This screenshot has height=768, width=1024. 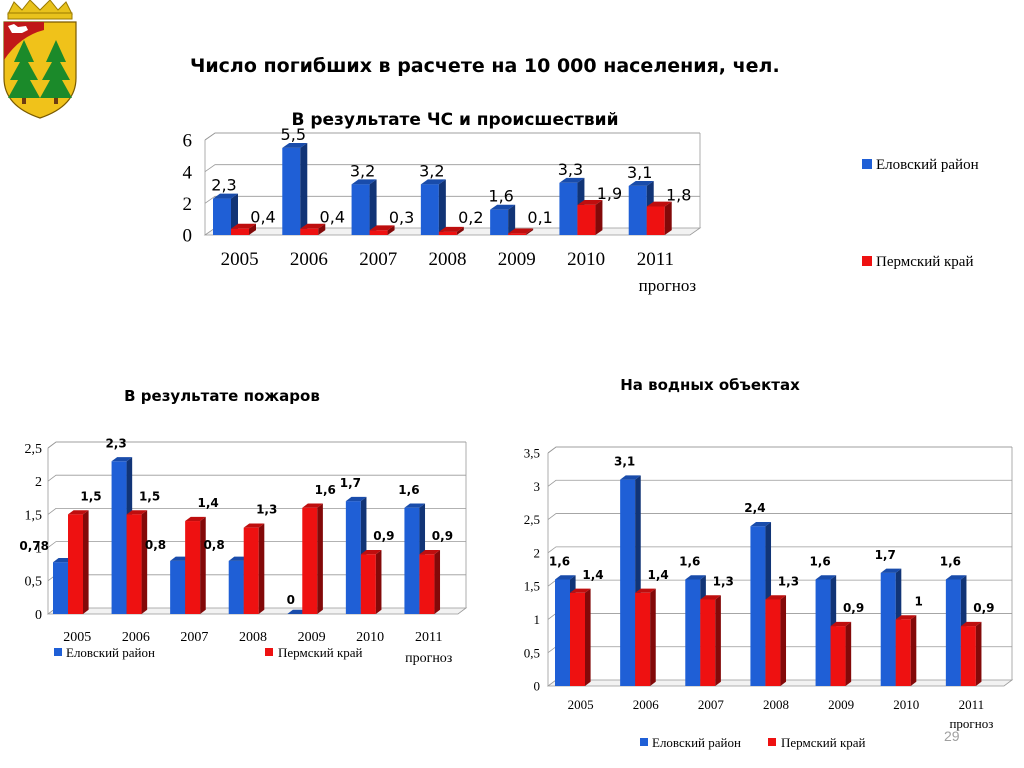 I want to click on bar-elovsky-2007: 0,8, so click(x=168, y=576).